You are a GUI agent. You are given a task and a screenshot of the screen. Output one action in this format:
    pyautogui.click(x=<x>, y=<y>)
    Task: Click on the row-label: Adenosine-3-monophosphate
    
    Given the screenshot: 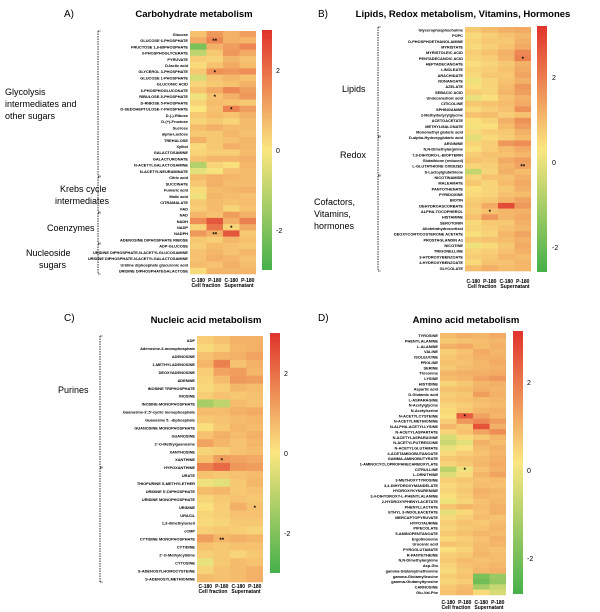 What is the action you would take?
    pyautogui.click(x=168, y=348)
    